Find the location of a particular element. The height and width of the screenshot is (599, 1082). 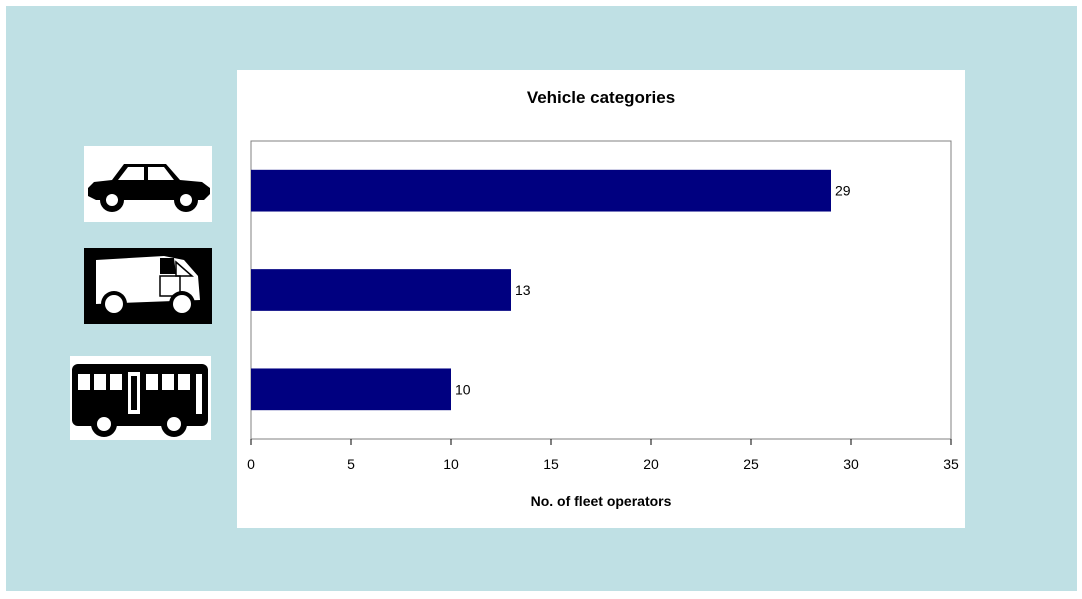

chart-title: Vehicle categories is located at coordinates (601, 97).